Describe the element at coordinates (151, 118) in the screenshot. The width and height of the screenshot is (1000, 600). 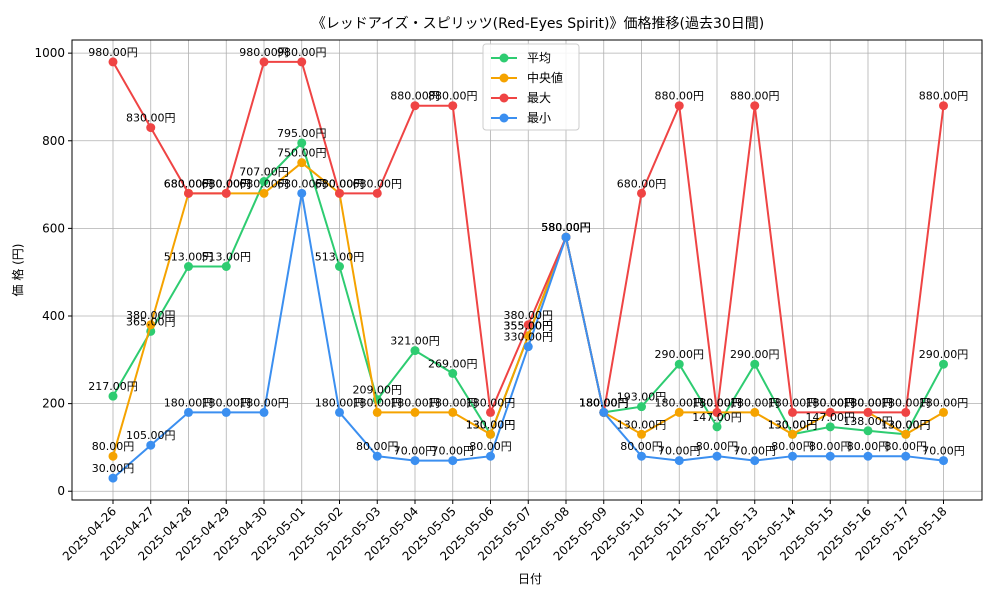
I see `data-label: 830.00円` at that location.